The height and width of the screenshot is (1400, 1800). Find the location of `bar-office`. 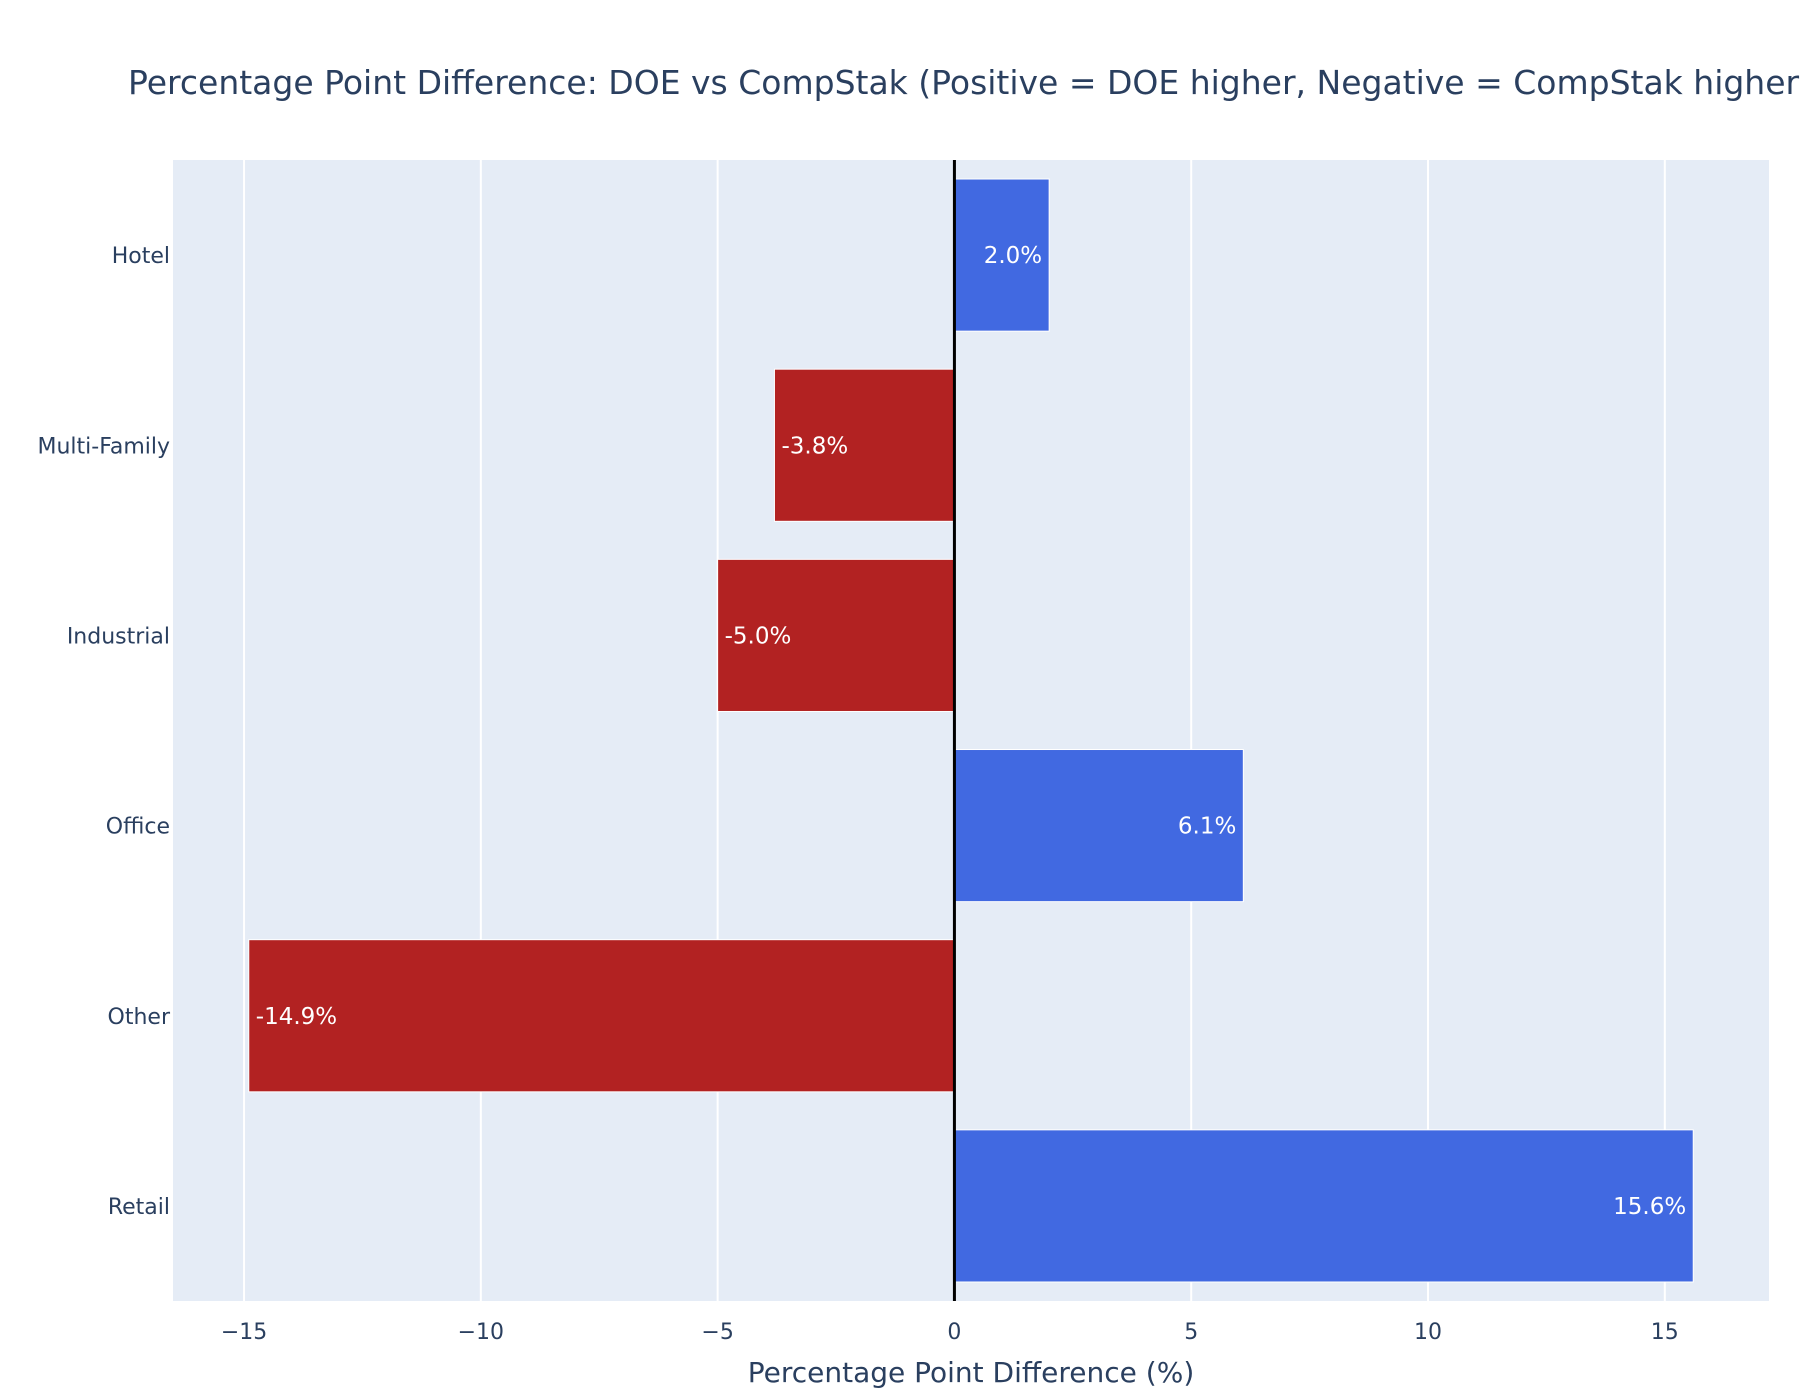

bar-office is located at coordinates (1098, 826).